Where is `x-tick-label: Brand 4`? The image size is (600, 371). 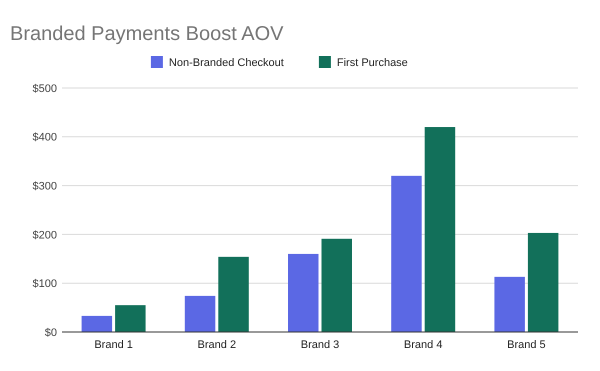
x-tick-label: Brand 4 is located at coordinates (423, 345).